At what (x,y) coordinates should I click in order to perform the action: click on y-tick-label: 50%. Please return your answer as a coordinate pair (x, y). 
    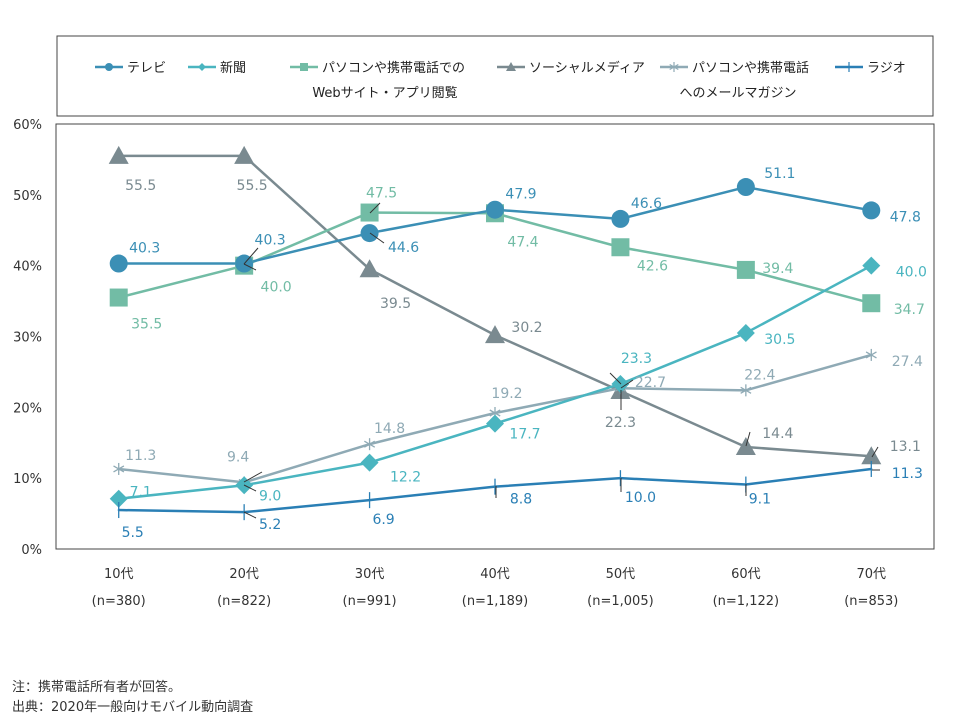
    Looking at the image, I should click on (27, 196).